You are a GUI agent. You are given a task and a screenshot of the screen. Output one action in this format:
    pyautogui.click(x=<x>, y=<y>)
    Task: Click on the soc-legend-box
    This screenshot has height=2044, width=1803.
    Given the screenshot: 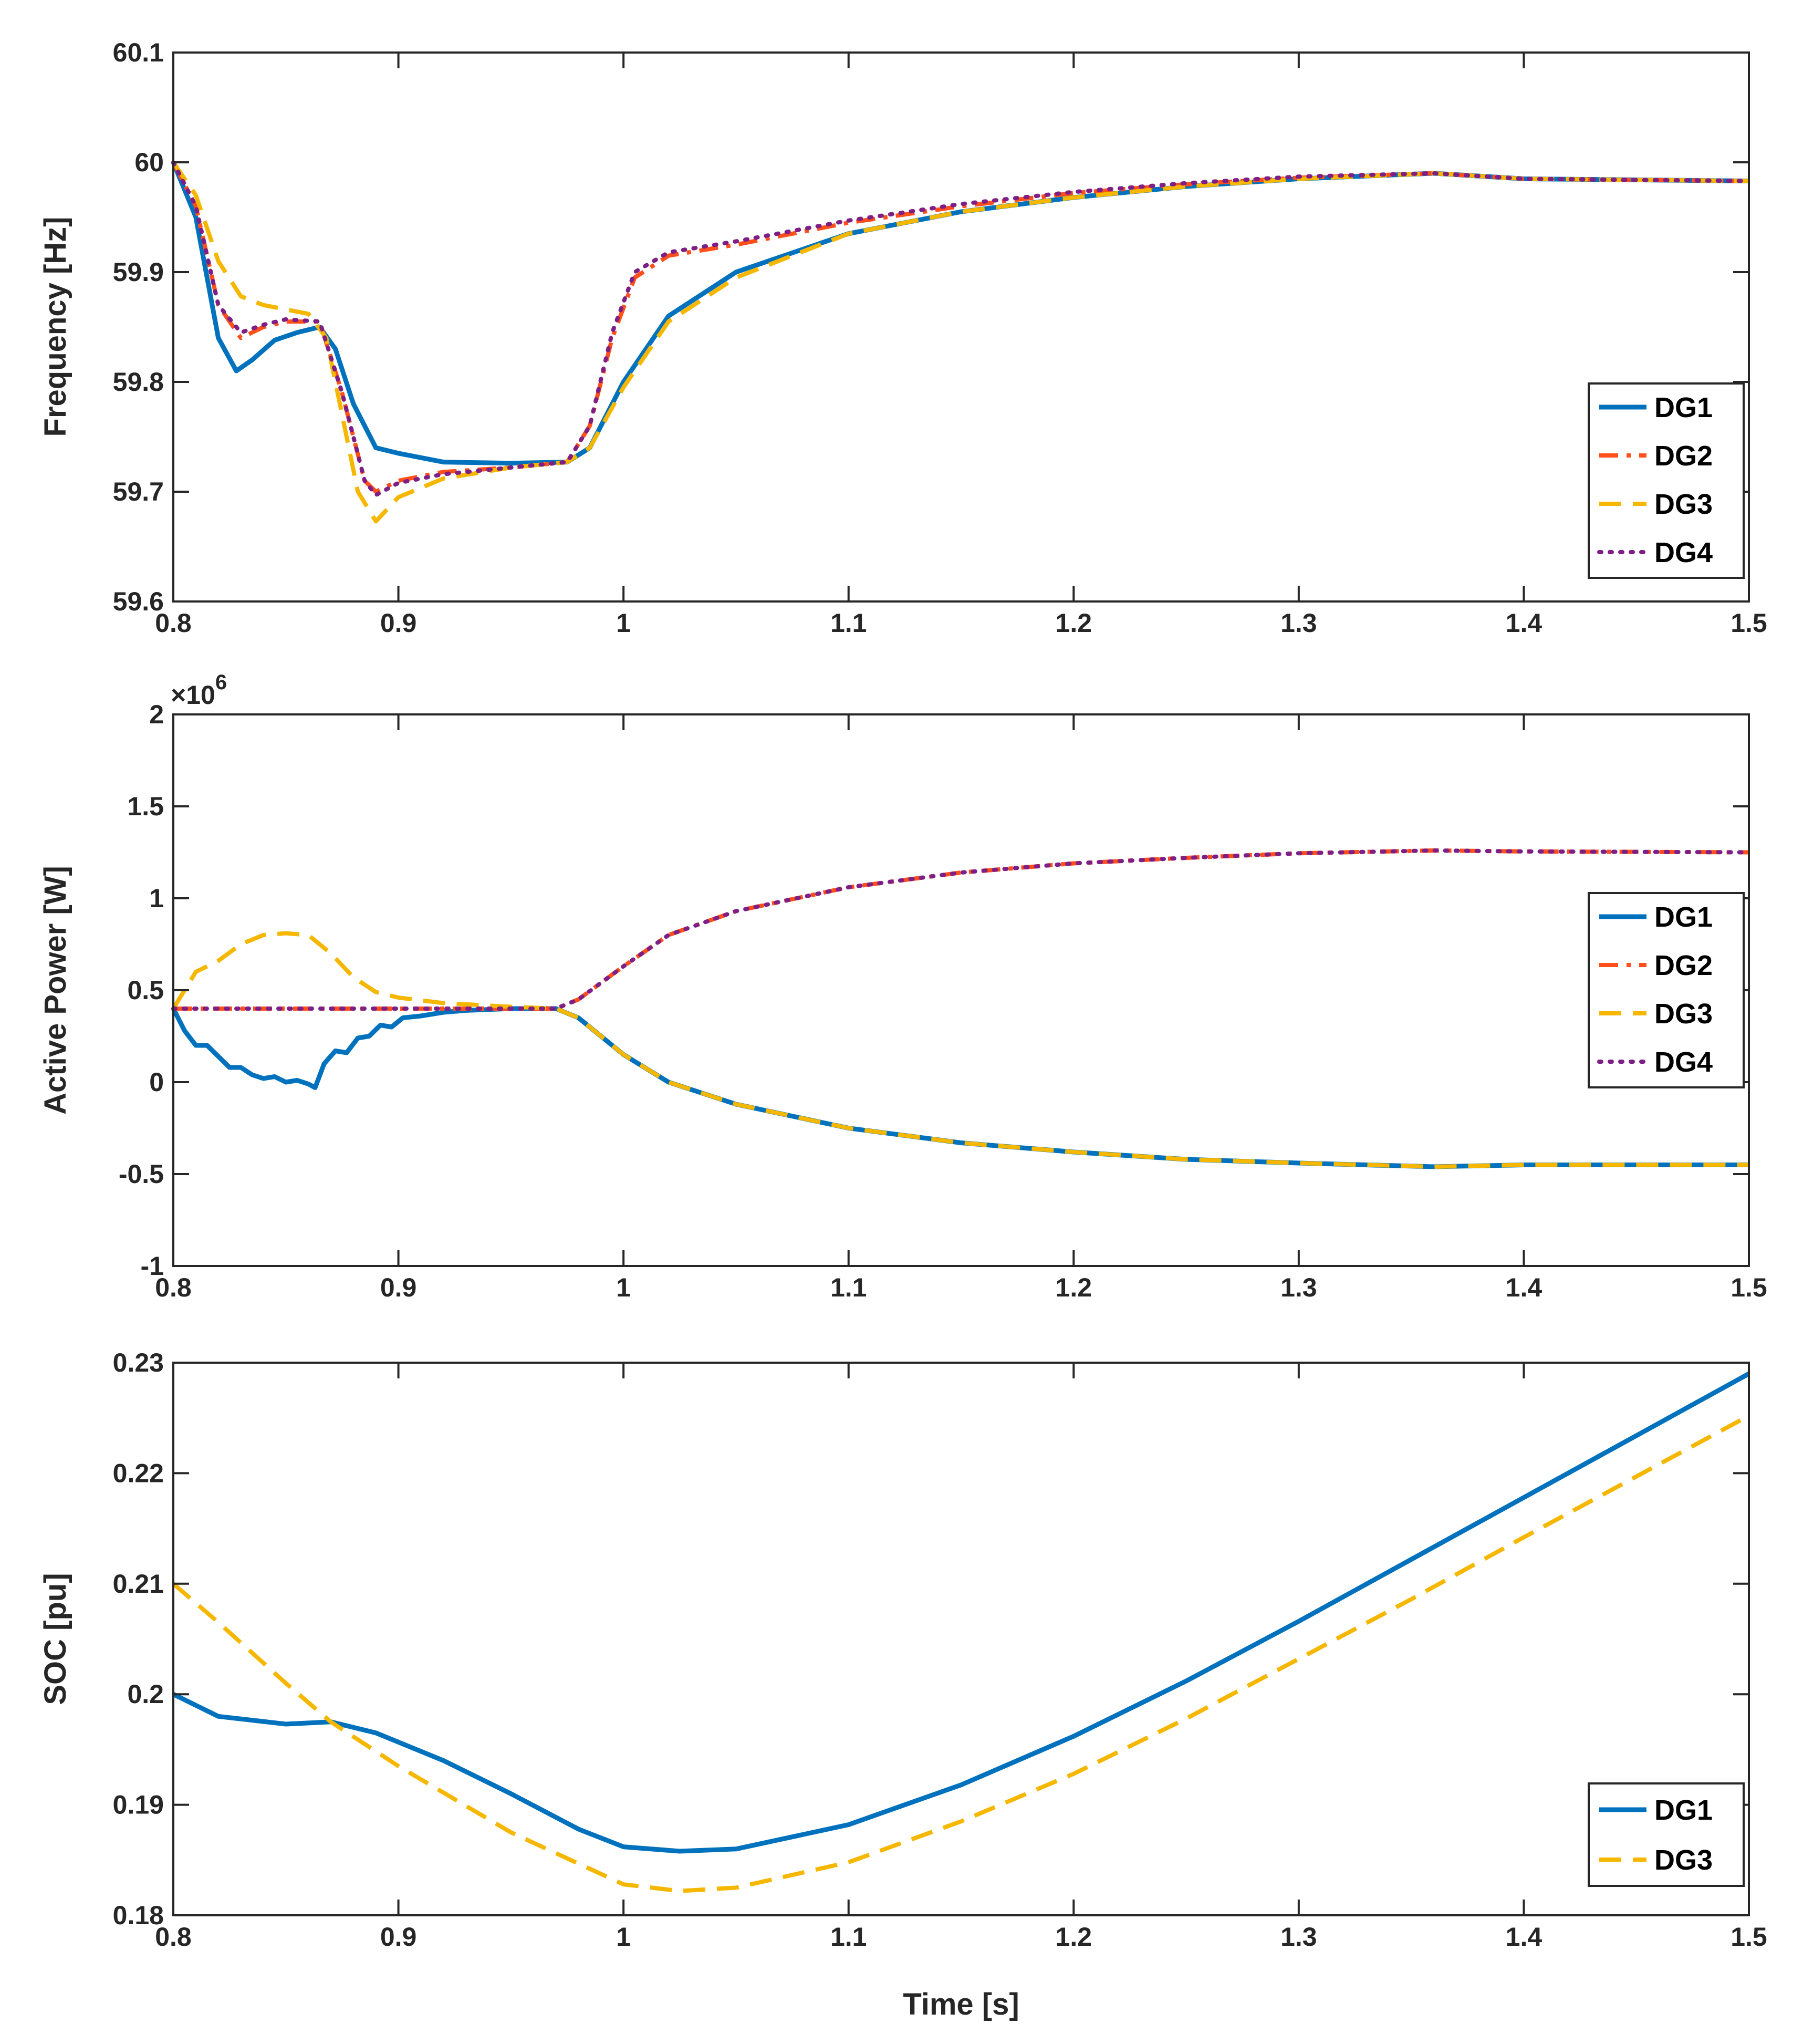 What is the action you would take?
    pyautogui.click(x=1666, y=1834)
    